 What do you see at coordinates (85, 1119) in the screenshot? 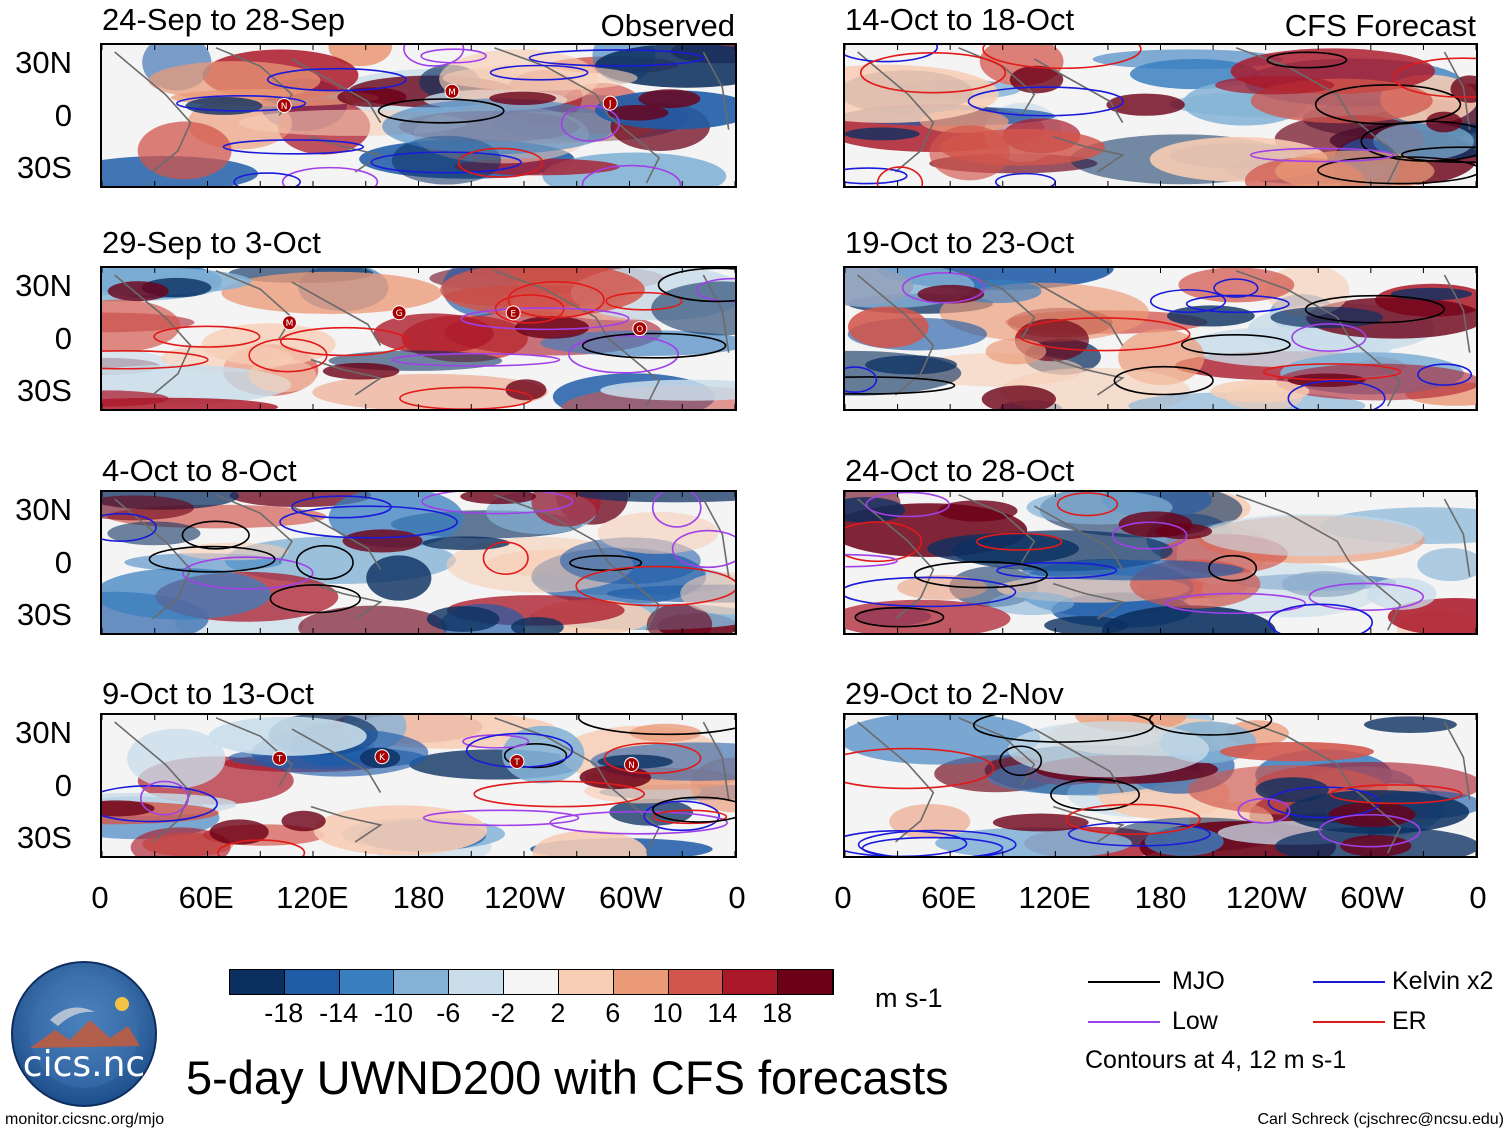
I see `footer-url: monitor.cicsnc.org/mjo` at bounding box center [85, 1119].